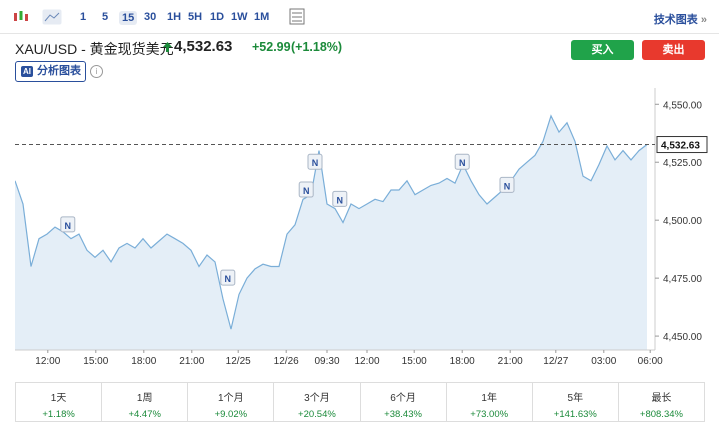 The image size is (719, 434). Describe the element at coordinates (603, 361) in the screenshot. I see `x-tick-label: 03:00` at that location.